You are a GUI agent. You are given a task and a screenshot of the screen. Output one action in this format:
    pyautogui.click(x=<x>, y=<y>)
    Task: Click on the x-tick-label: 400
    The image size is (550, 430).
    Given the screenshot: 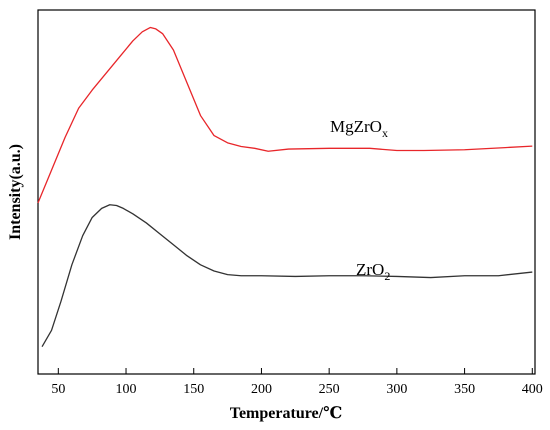 What is the action you would take?
    pyautogui.click(x=532, y=389)
    